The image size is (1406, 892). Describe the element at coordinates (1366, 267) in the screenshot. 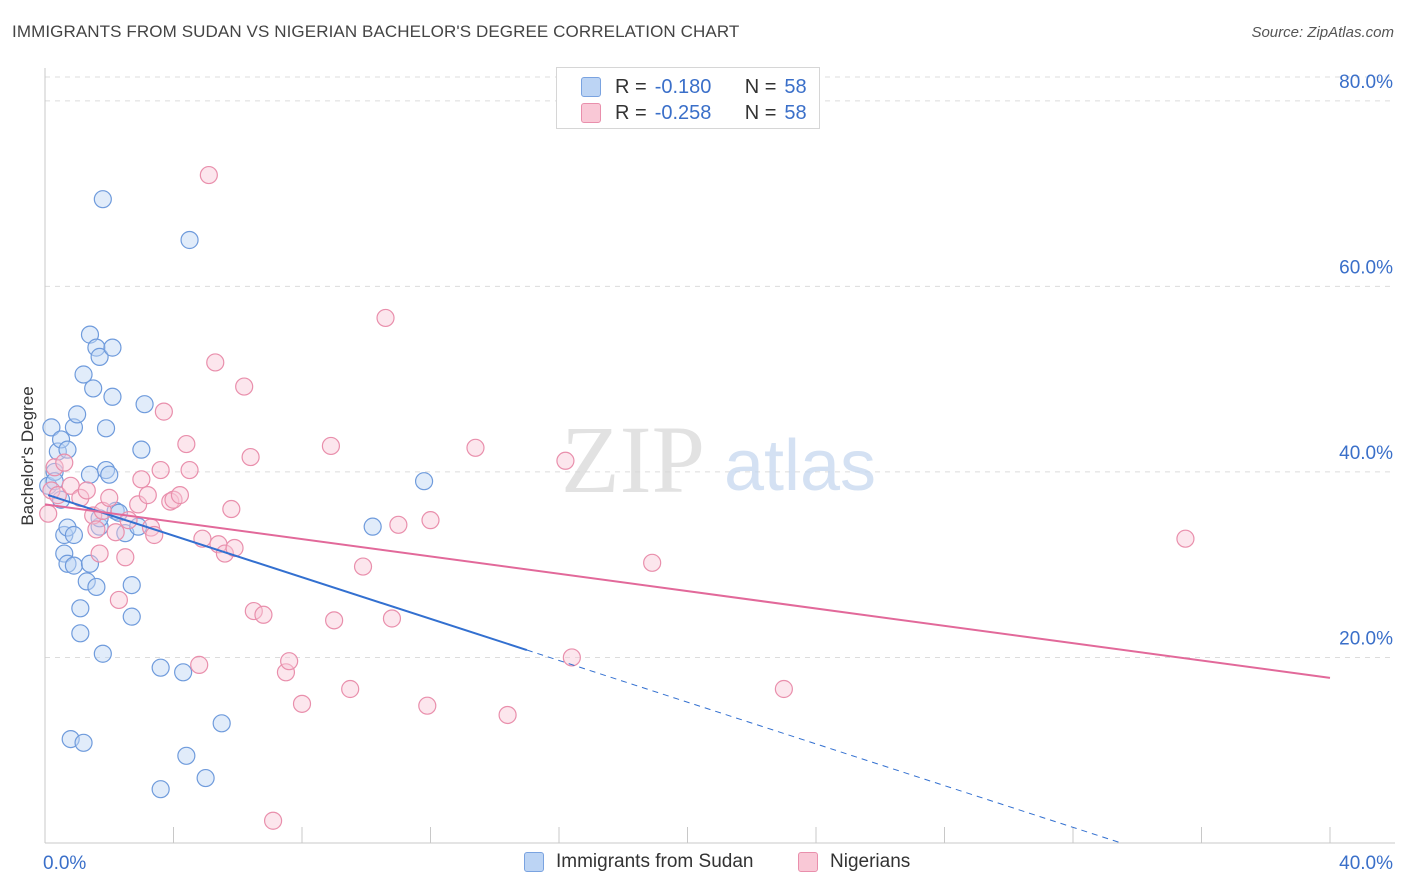

I see `y-tick-label: 60.0%` at that location.